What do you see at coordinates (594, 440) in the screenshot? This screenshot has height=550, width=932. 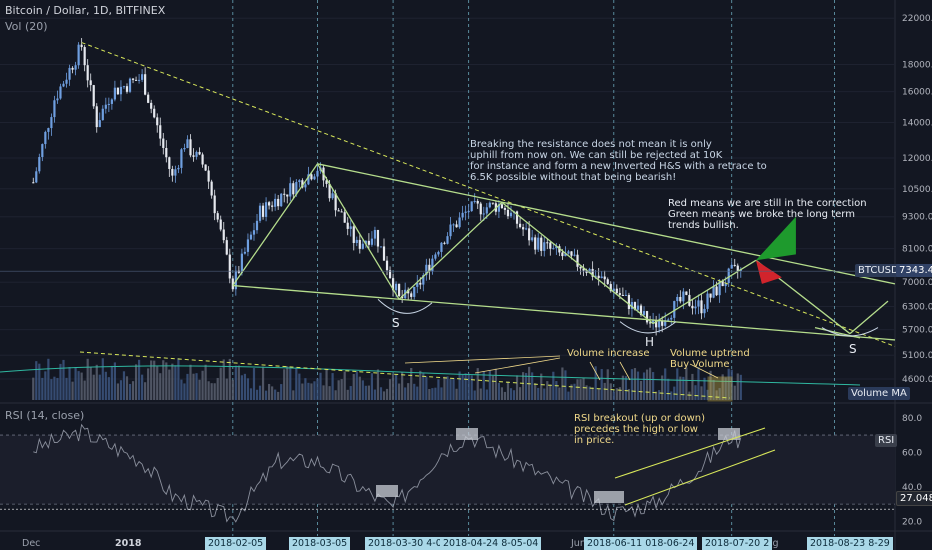 I see `rsi-breakout-line: in price.` at bounding box center [594, 440].